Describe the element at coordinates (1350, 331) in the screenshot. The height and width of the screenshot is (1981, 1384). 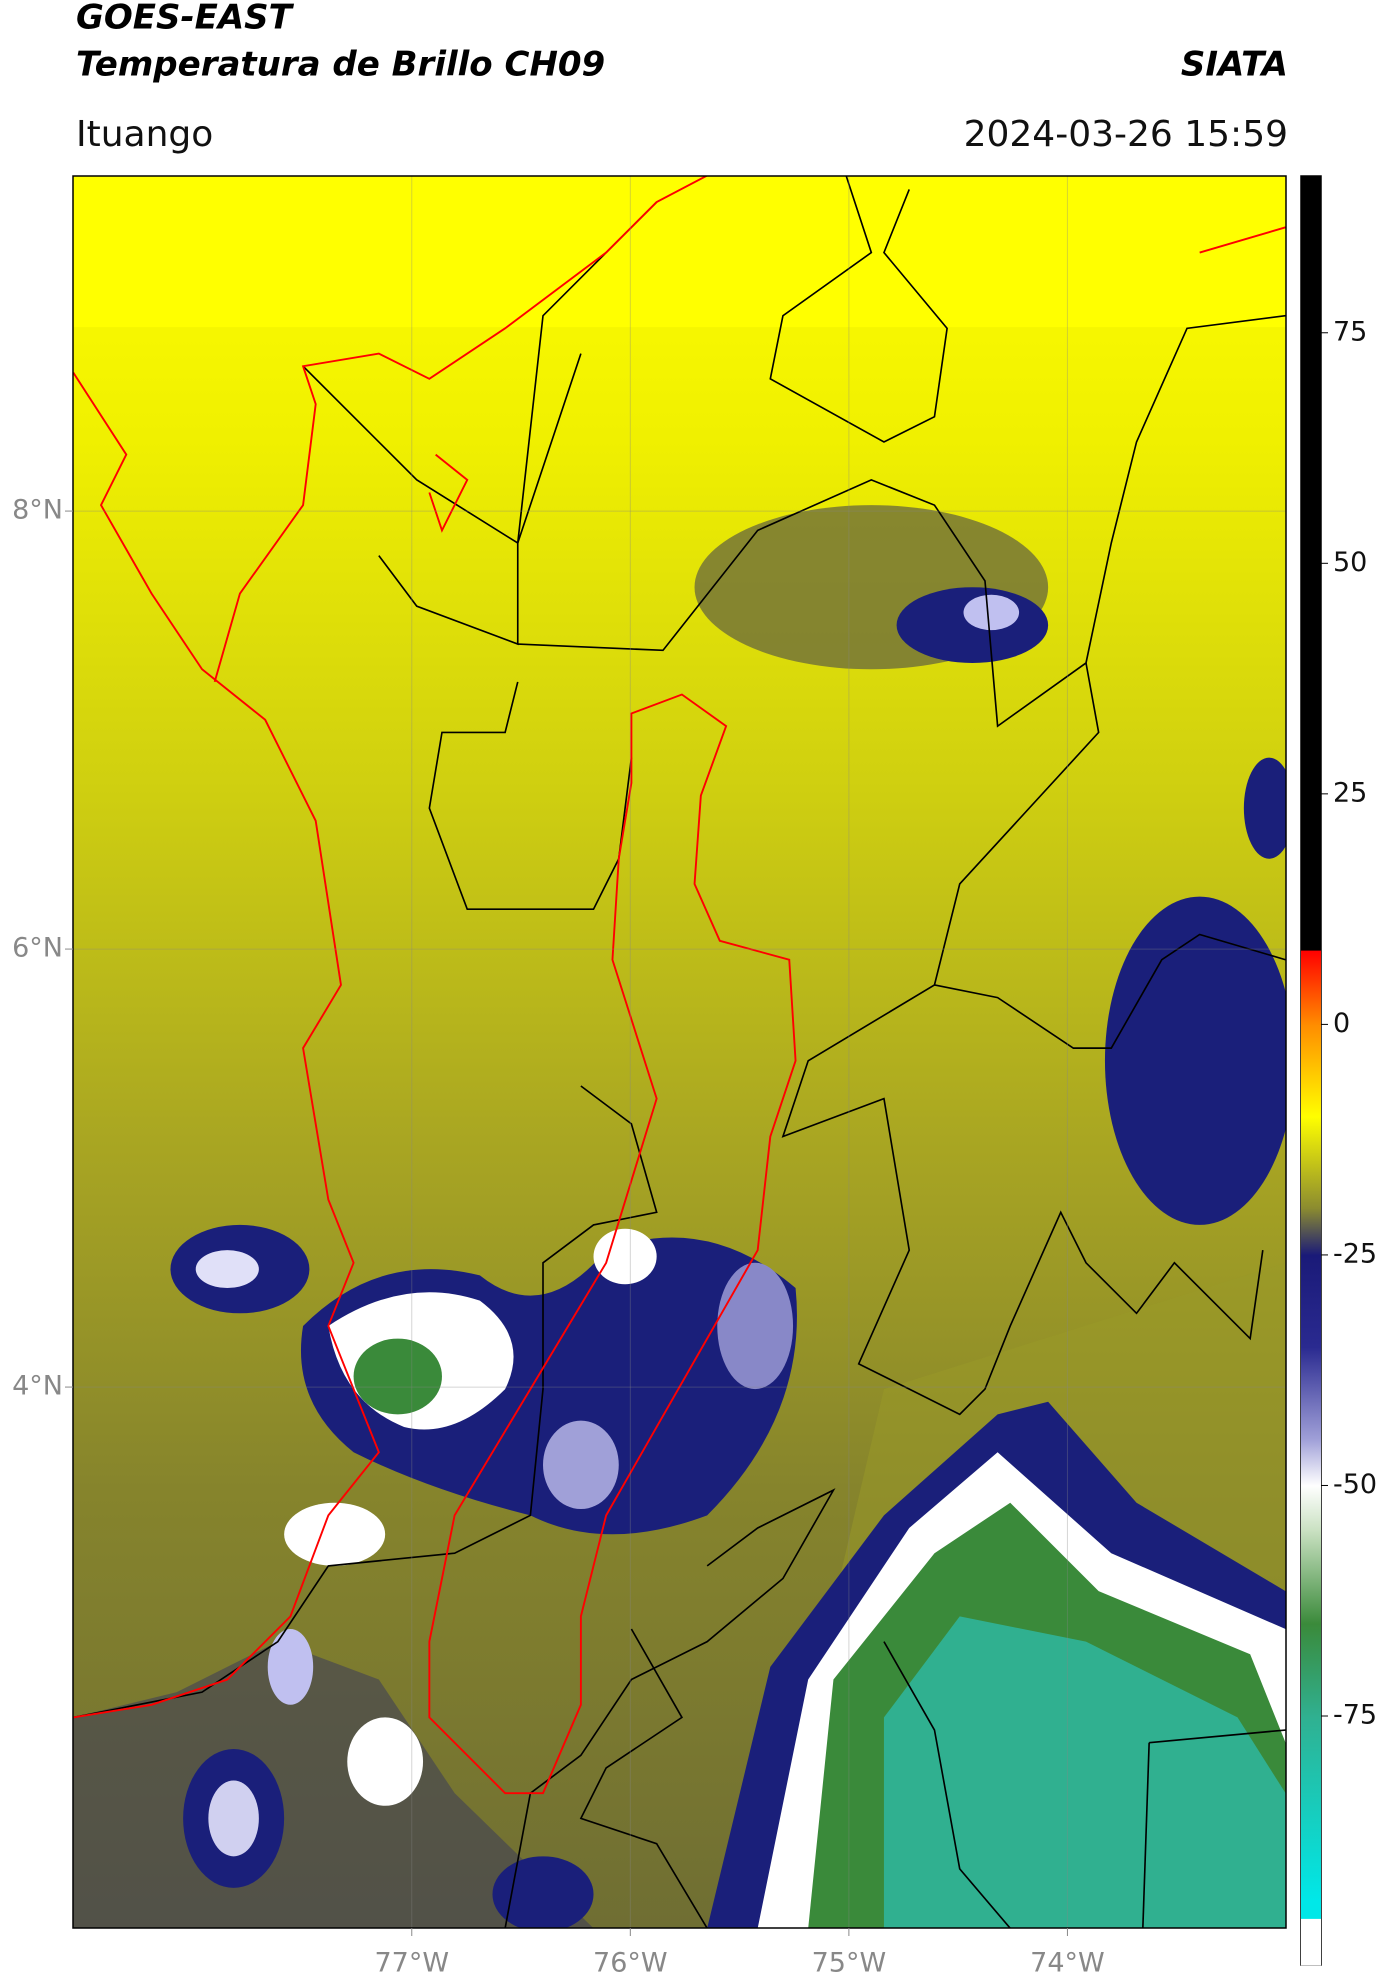
I see `colorbar-tick-label: 75` at that location.